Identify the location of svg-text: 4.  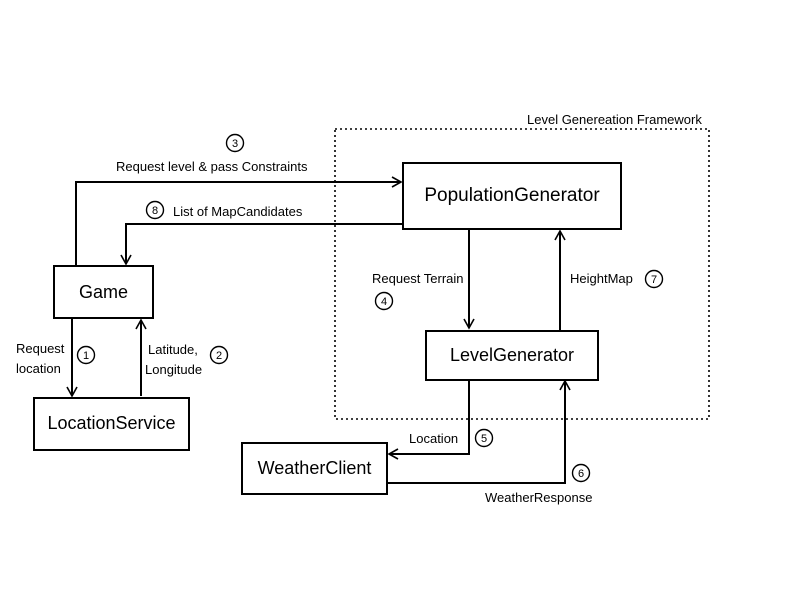
(384, 302).